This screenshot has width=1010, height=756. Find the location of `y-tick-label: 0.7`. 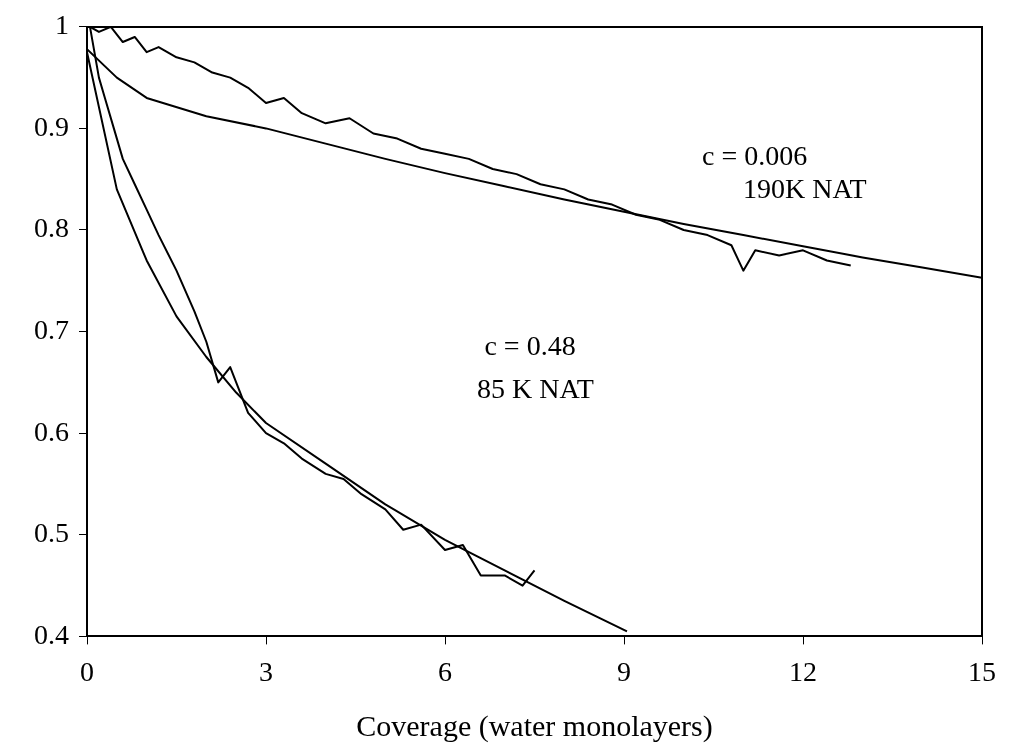

y-tick-label: 0.7 is located at coordinates (51, 329).